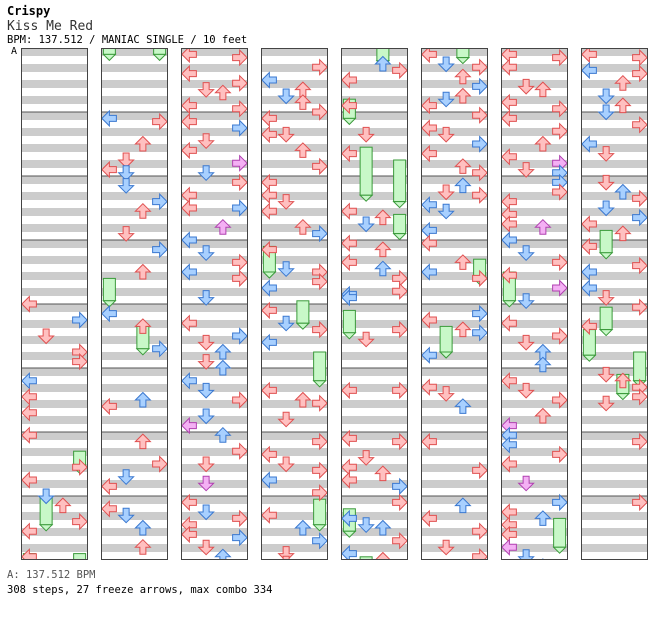 The height and width of the screenshot is (620, 672). Describe the element at coordinates (54, 304) in the screenshot. I see `column-border` at that location.